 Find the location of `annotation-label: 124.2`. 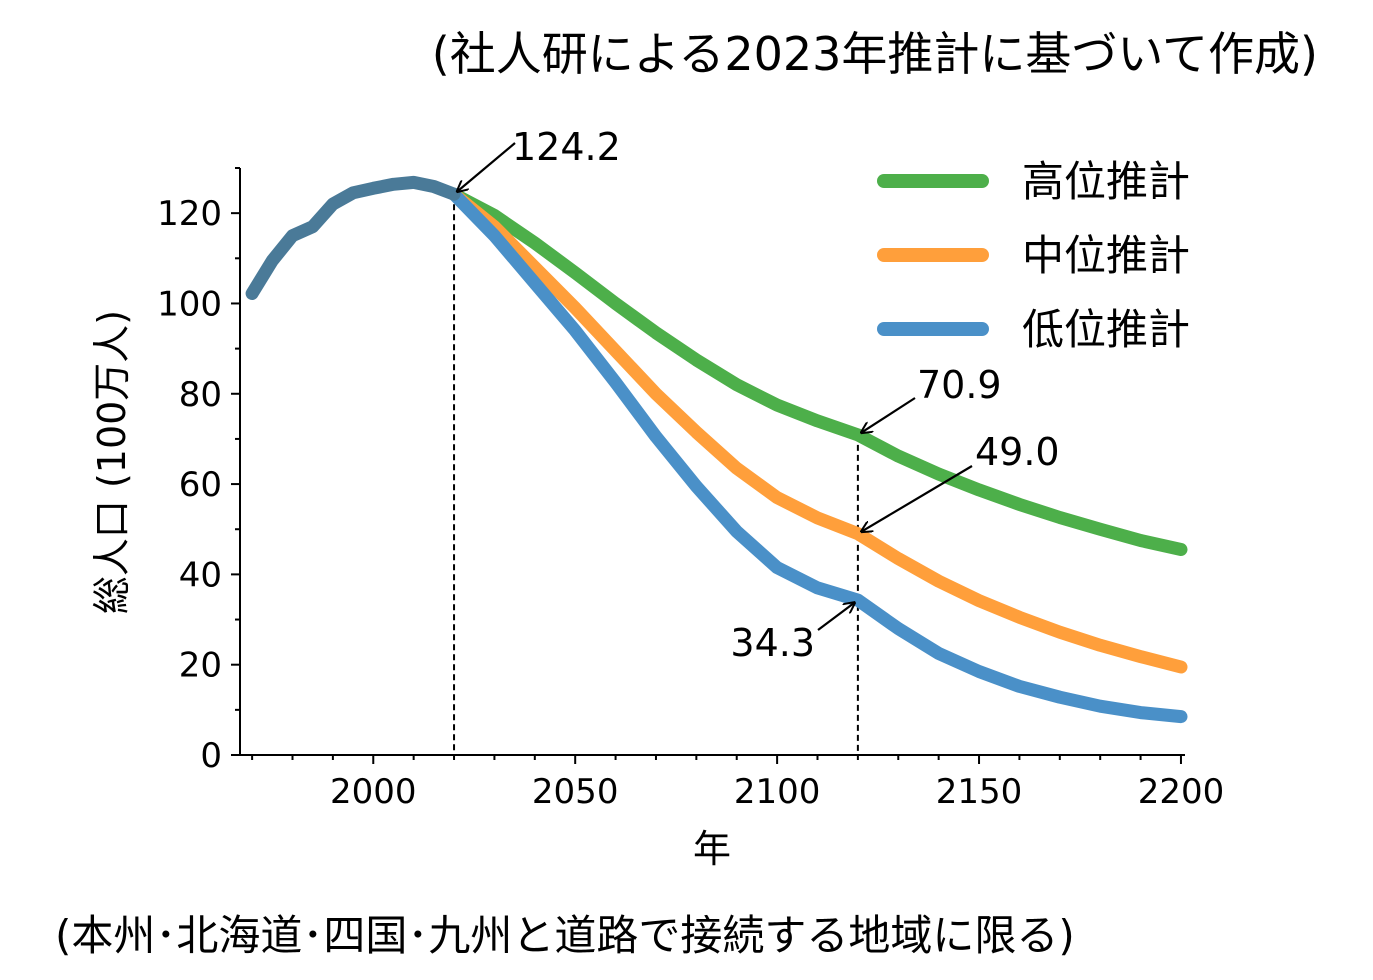

annotation-label: 124.2 is located at coordinates (566, 147).